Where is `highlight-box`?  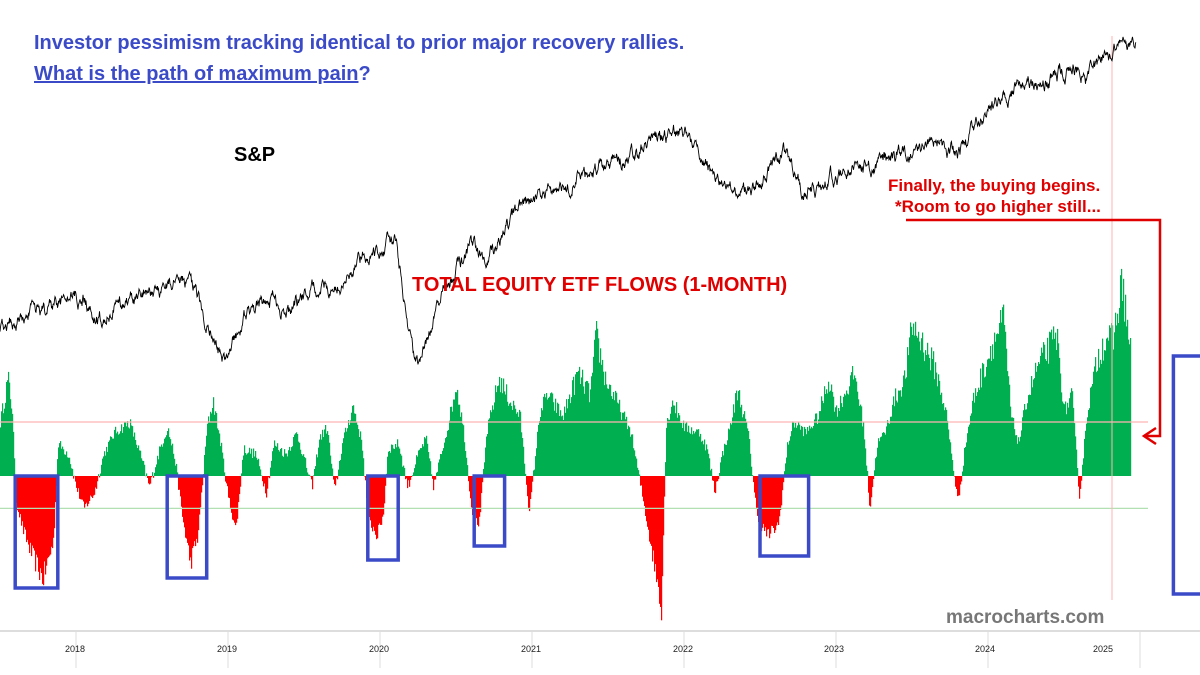 highlight-box is located at coordinates (36, 532).